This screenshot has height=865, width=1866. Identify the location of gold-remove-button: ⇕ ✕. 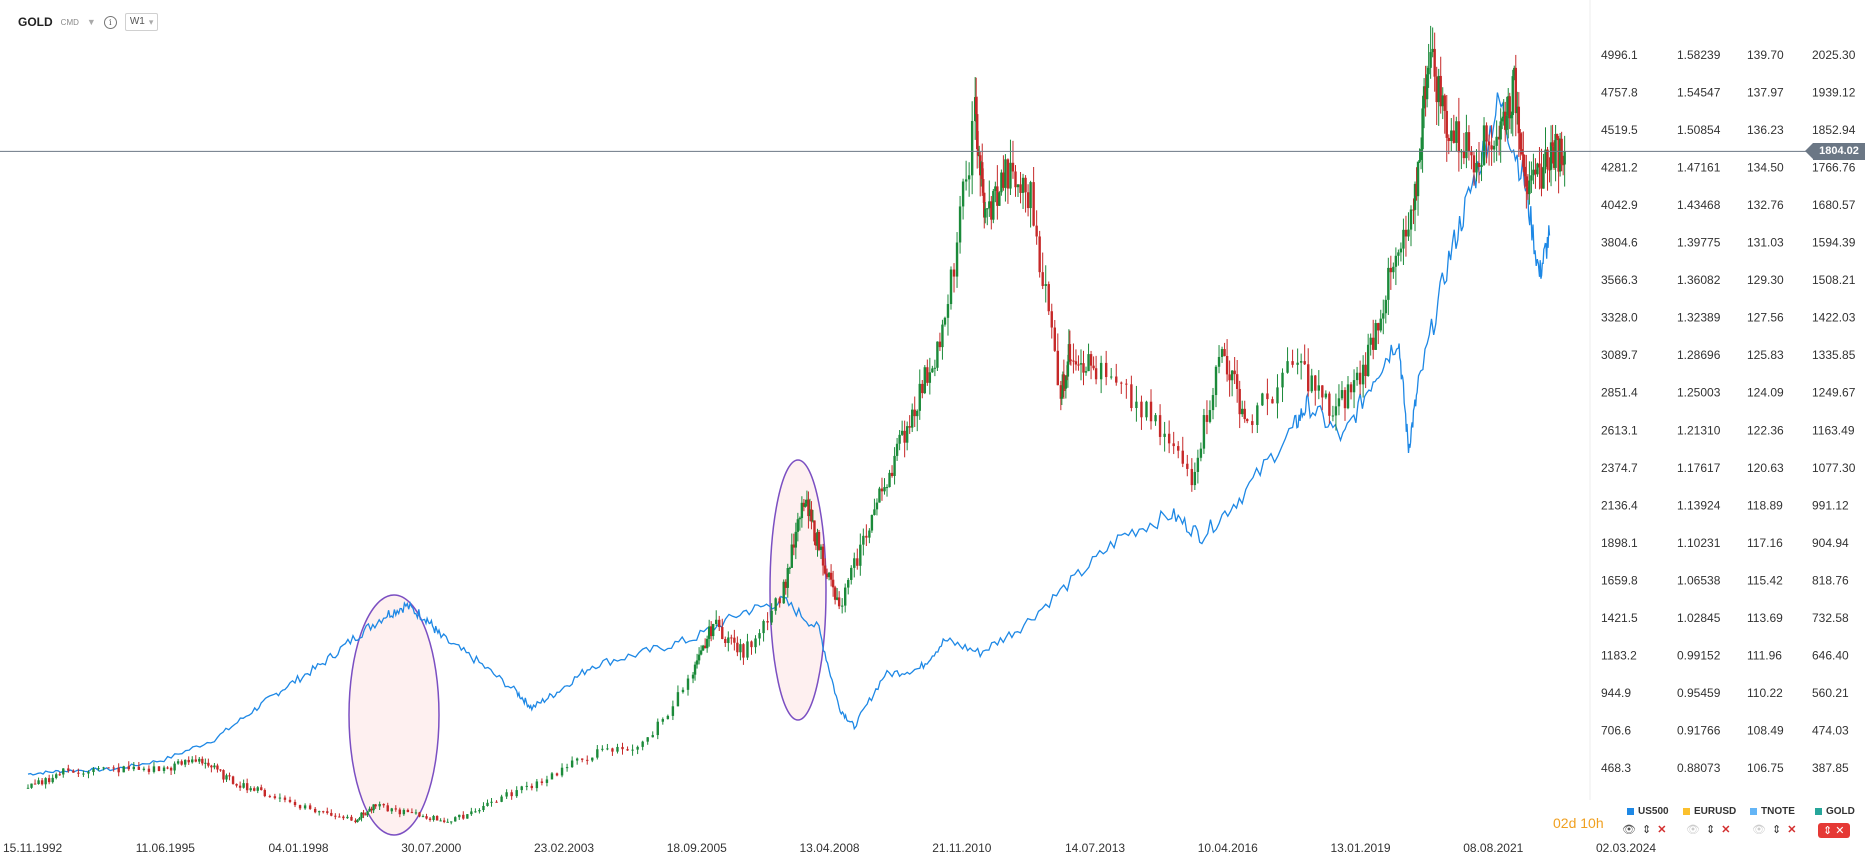
(1834, 830).